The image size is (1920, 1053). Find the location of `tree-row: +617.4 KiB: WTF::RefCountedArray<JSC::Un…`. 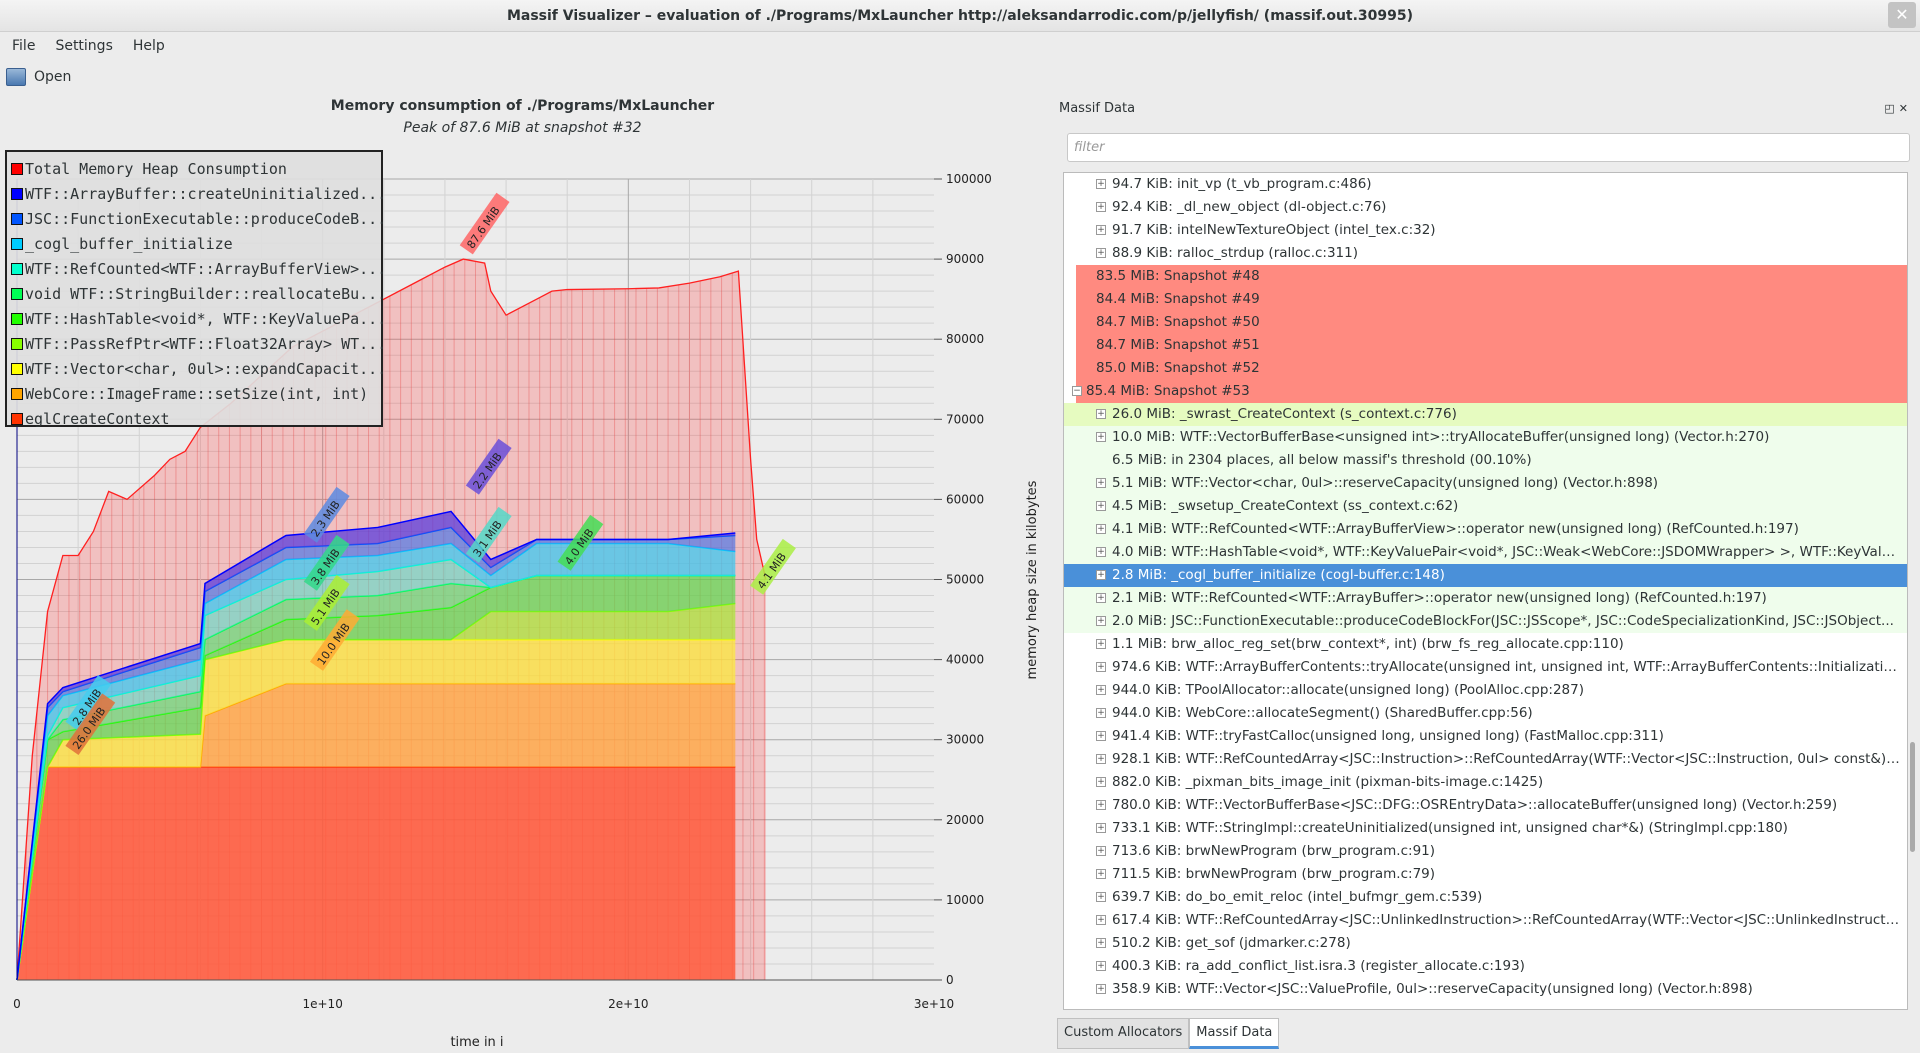

tree-row: +617.4 KiB: WTF::RefCountedArray<JSC::Un… is located at coordinates (1485, 920).